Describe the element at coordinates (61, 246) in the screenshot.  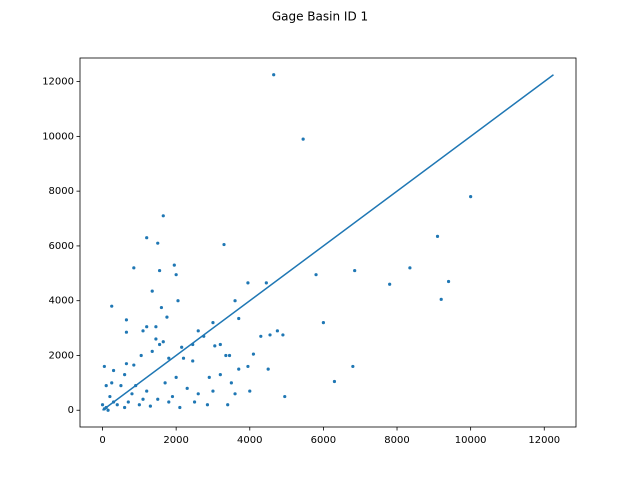
I see `y-tick-label: 6000` at that location.